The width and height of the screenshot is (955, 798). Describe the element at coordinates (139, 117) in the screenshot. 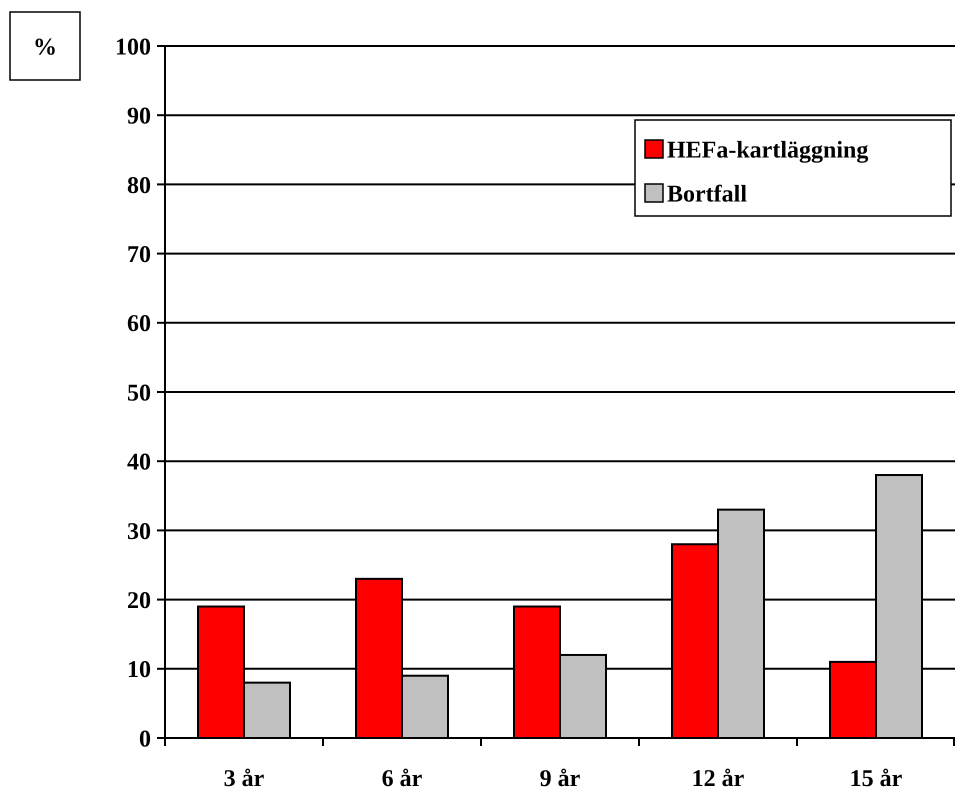

I see `y-tick-label: 90` at that location.